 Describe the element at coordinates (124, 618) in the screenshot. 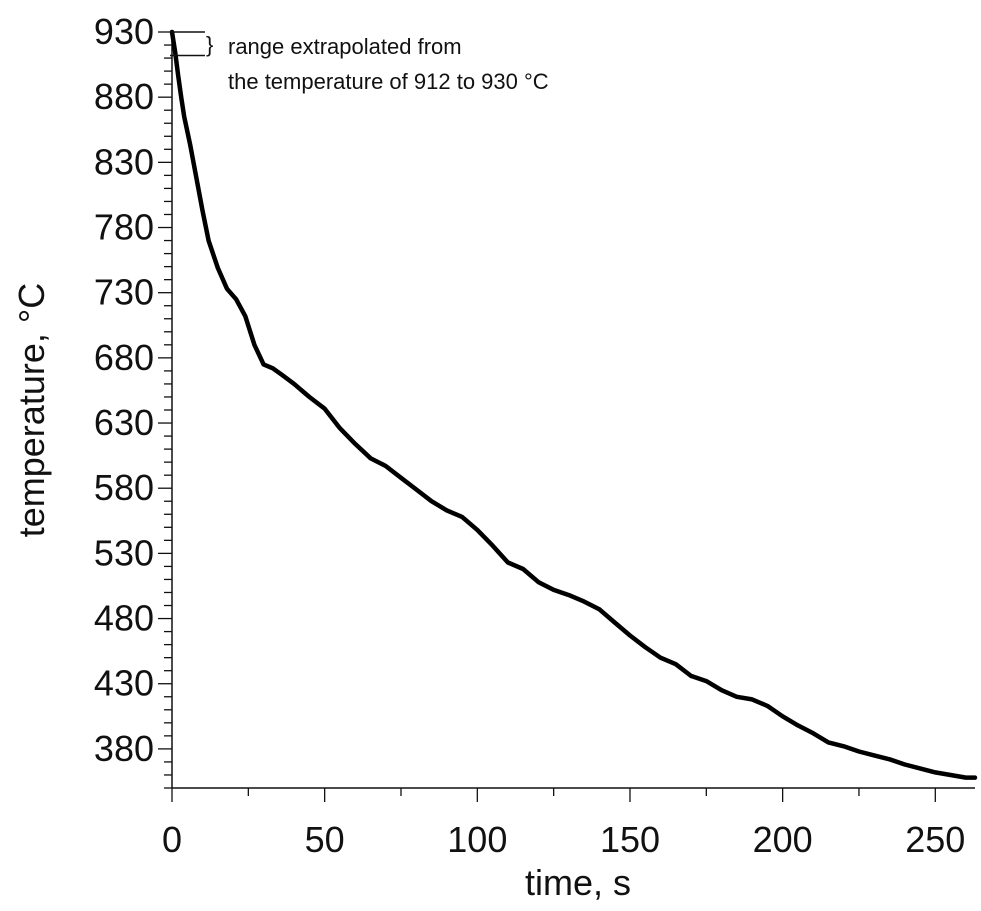

I see `y-tick-label: 480` at that location.